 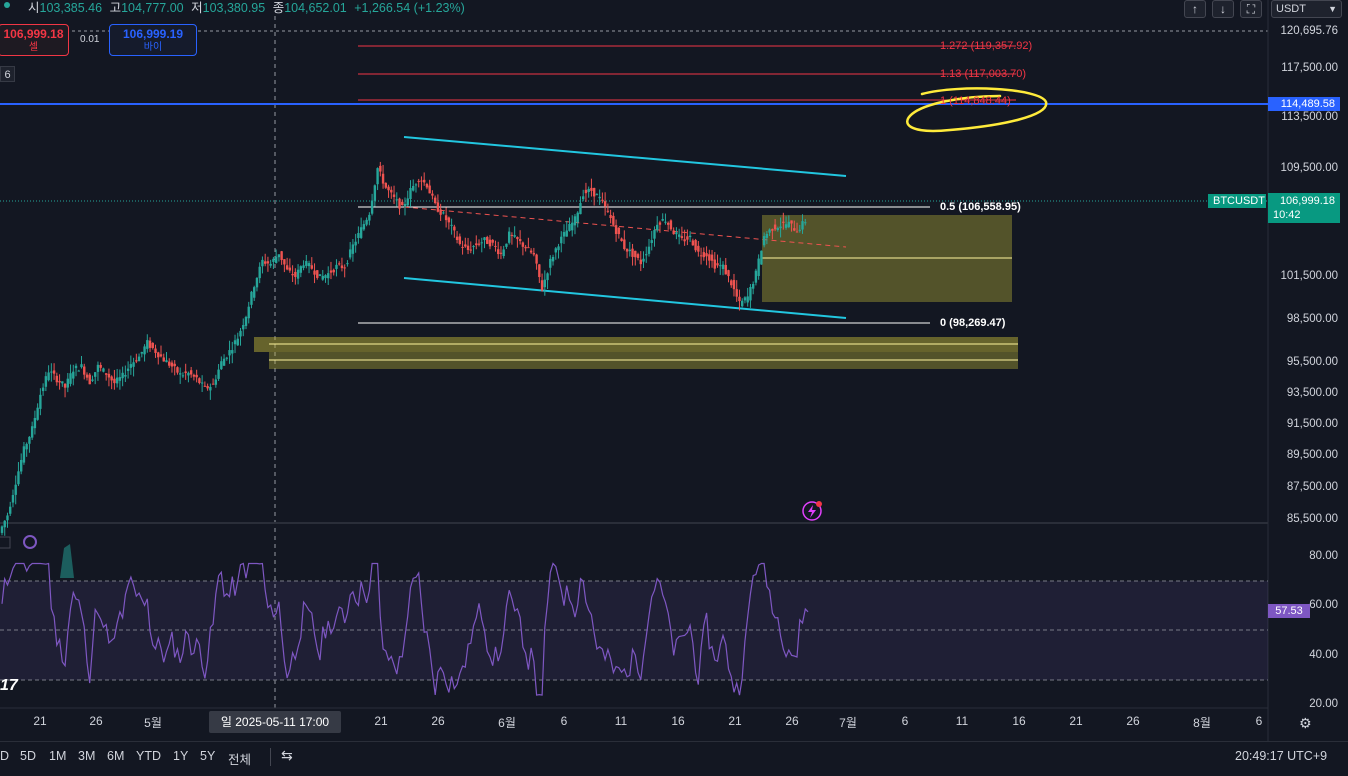 What do you see at coordinates (153, 40) in the screenshot?
I see `buy-button: 106,999.19 바이` at bounding box center [153, 40].